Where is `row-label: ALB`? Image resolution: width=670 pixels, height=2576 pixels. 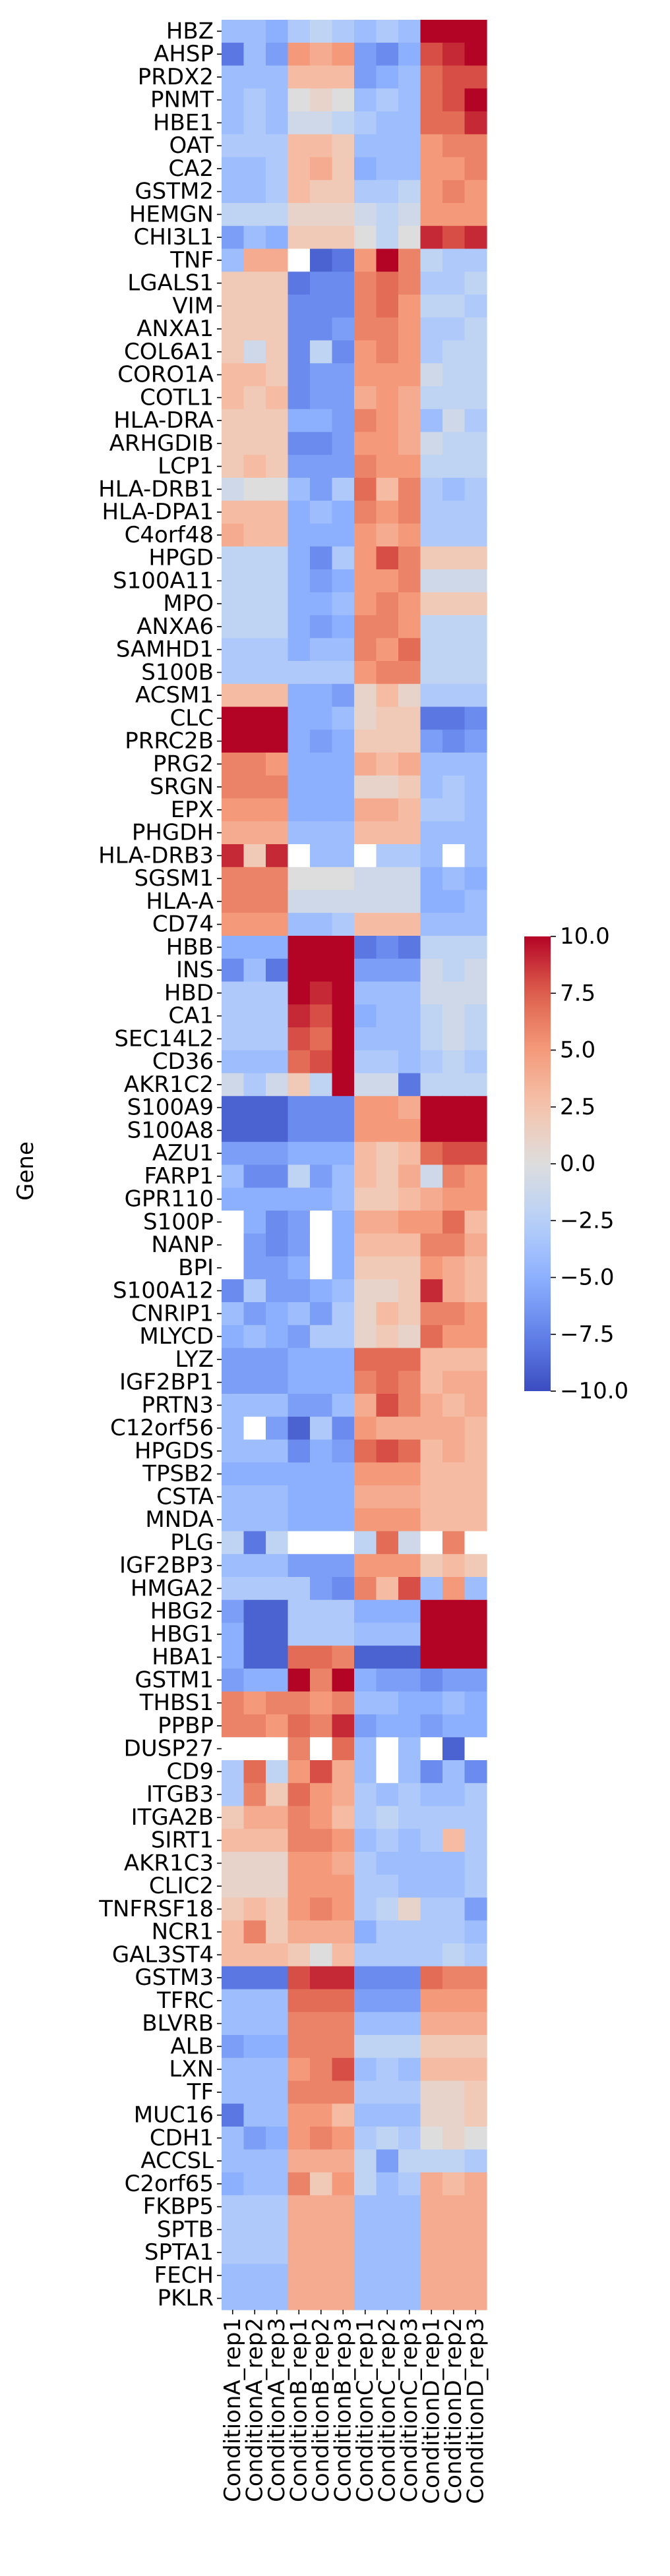
row-label: ALB is located at coordinates (192, 2046).